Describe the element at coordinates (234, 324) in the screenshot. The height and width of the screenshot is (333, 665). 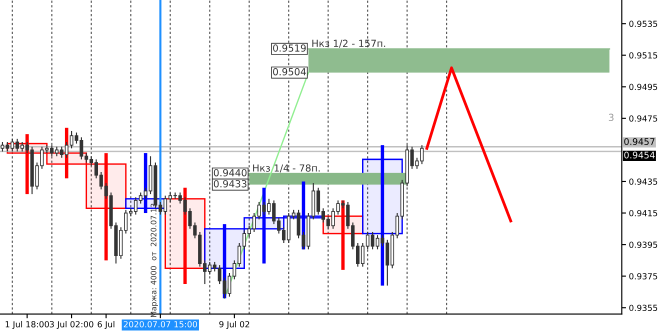
I see `x-tick-label: 9 Jul 02` at that location.